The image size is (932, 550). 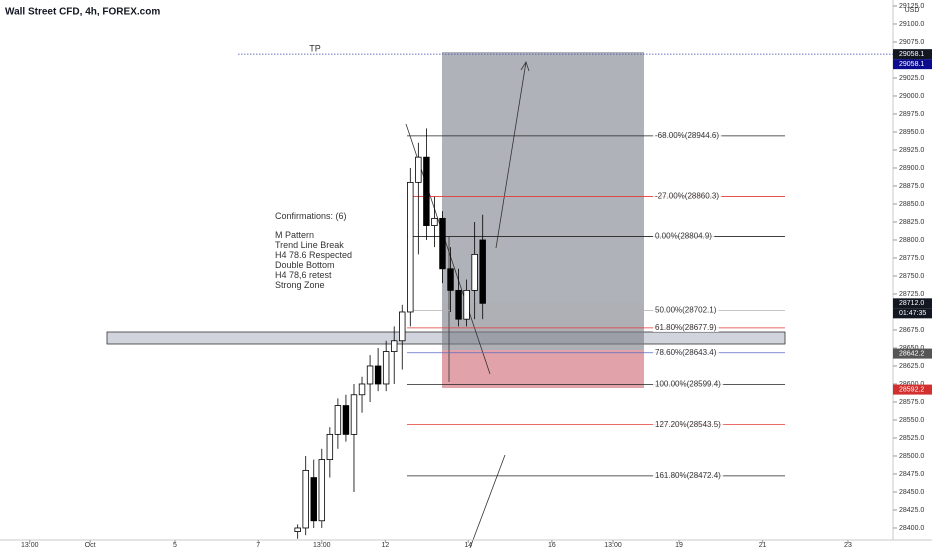 I want to click on fib-label: 161.80%(28472.4), so click(x=688, y=475).